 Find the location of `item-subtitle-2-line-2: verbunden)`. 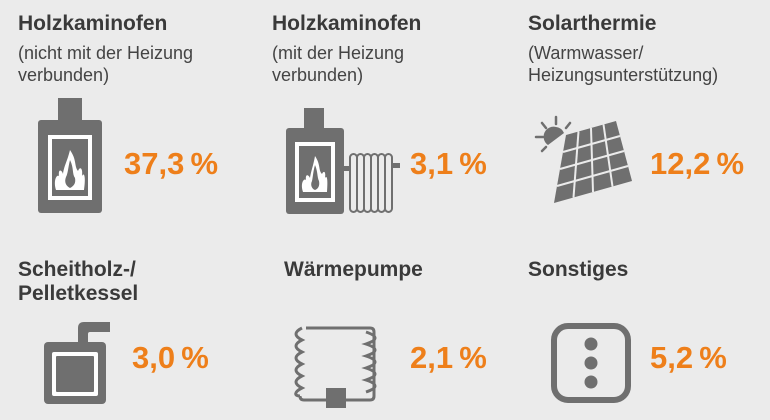

item-subtitle-2-line-2: verbunden) is located at coordinates (318, 75).